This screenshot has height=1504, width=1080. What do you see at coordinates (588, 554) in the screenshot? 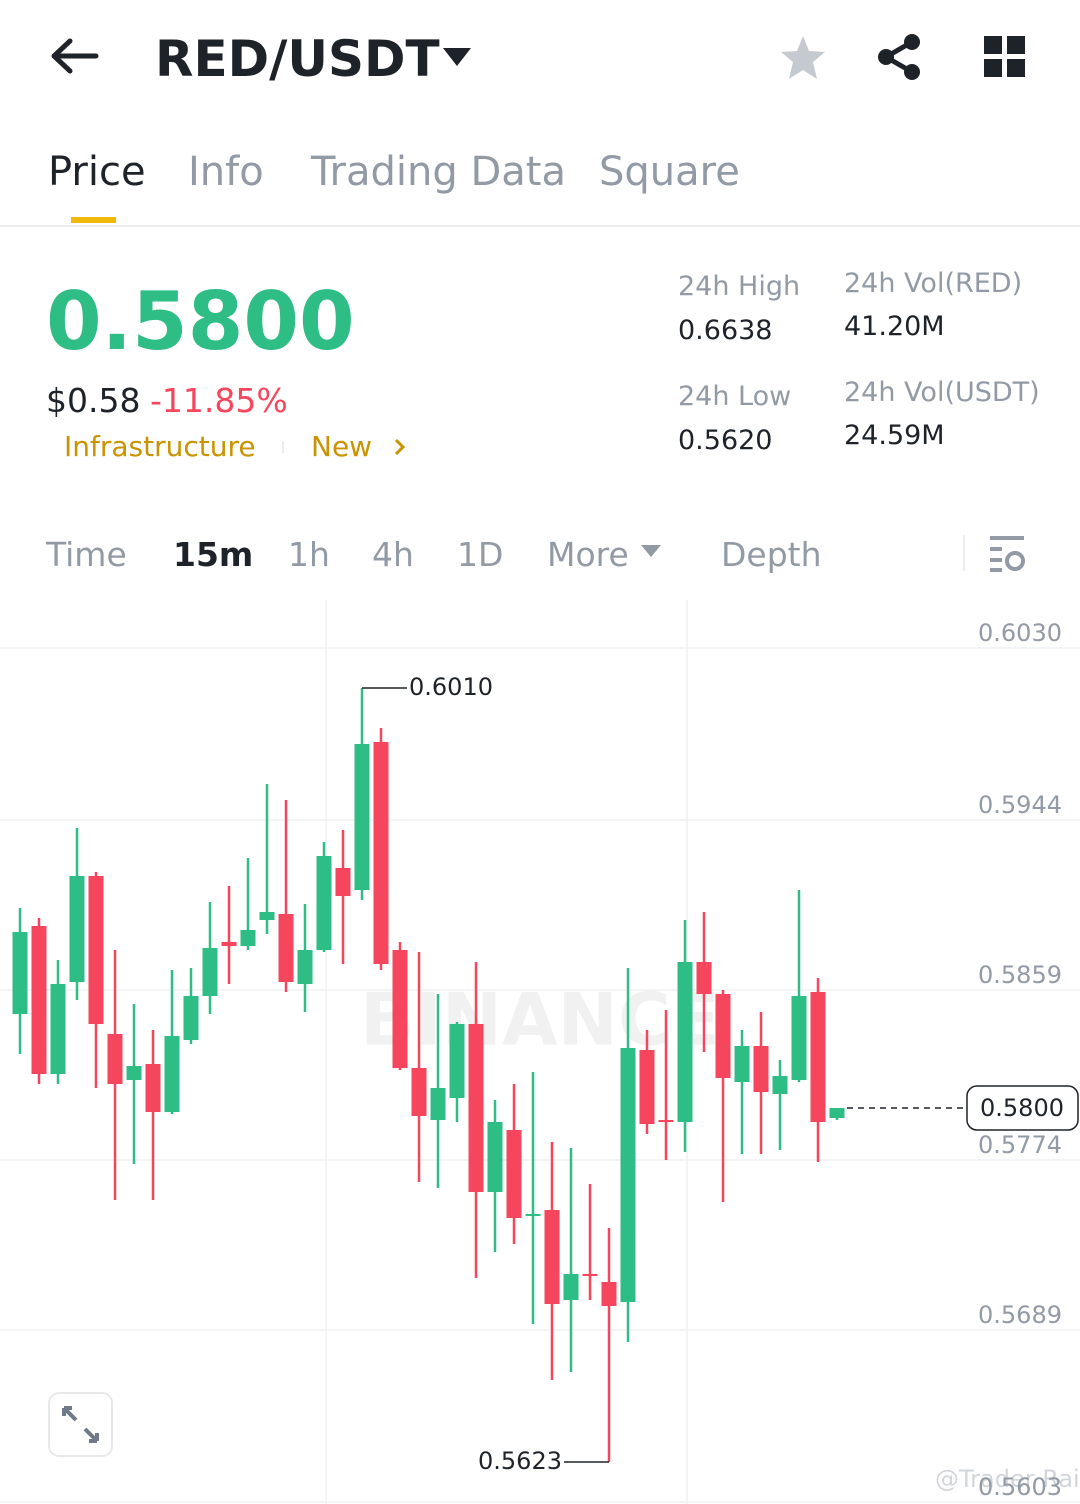
I see `interval-tab: More` at bounding box center [588, 554].